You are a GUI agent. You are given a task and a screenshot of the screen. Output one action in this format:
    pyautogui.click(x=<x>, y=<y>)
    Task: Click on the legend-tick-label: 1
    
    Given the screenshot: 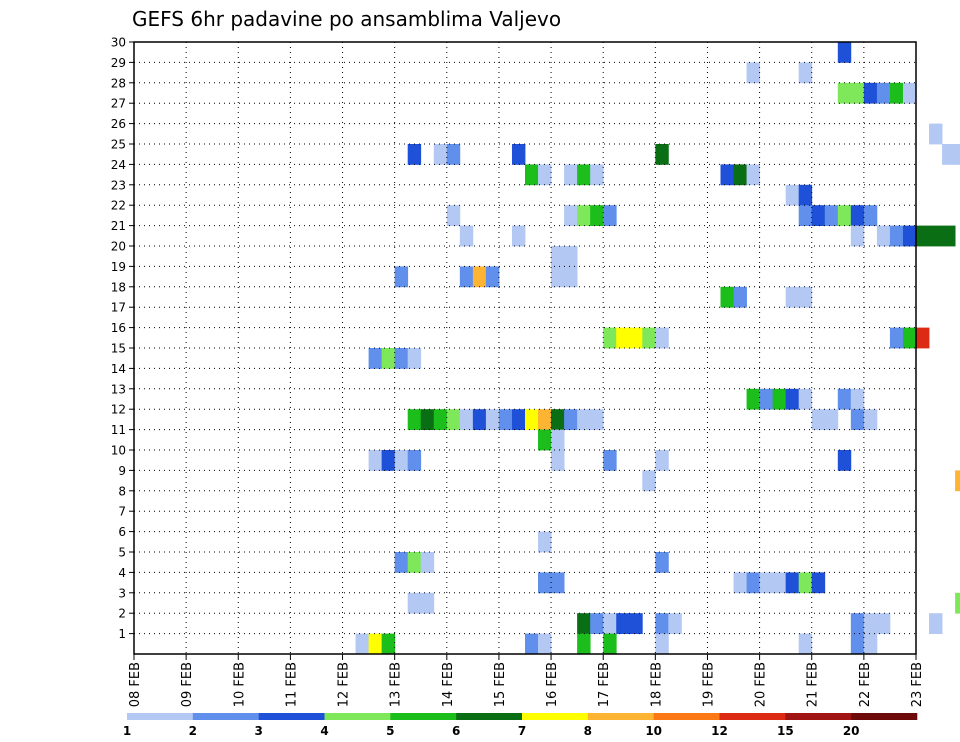 What is the action you would take?
    pyautogui.click(x=127, y=731)
    